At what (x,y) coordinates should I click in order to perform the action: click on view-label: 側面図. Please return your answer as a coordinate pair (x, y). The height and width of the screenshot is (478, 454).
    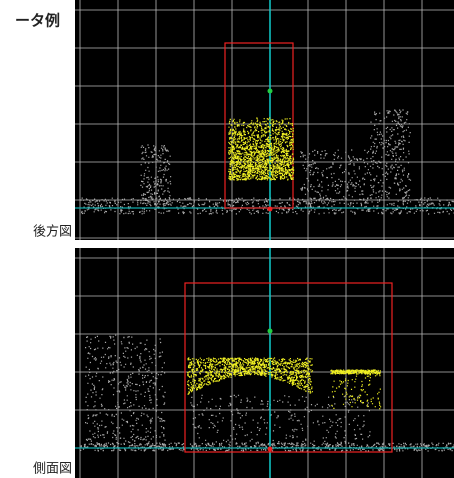
    Looking at the image, I should click on (52, 469).